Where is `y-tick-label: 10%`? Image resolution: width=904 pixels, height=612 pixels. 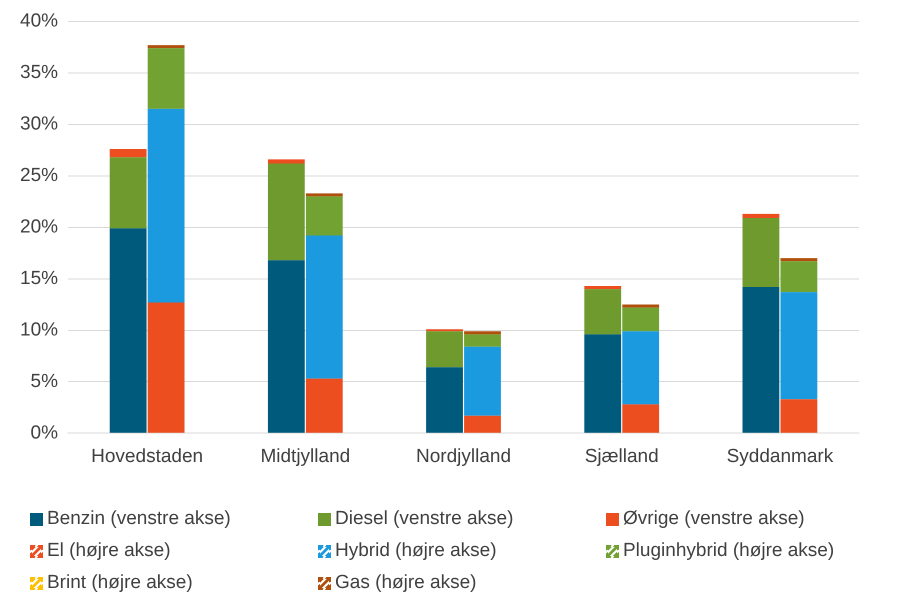
y-tick-label: 10% is located at coordinates (39, 329).